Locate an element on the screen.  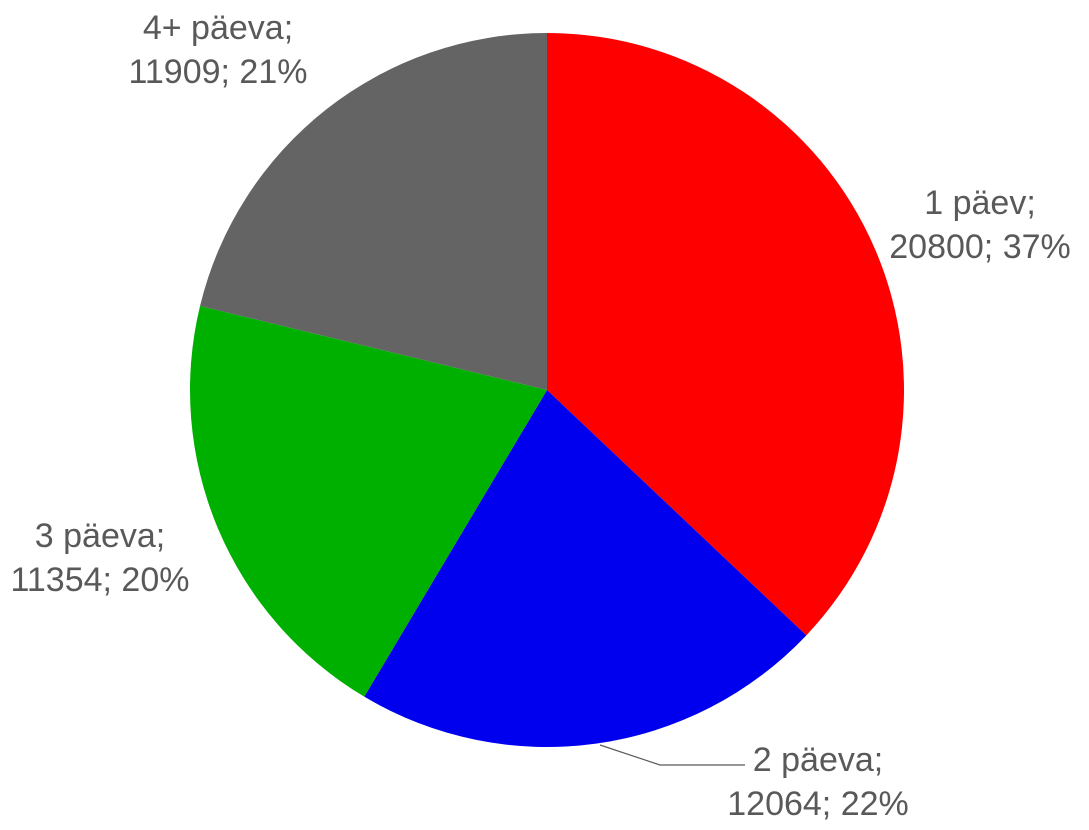
data-label: 20800; 37% is located at coordinates (980, 247).